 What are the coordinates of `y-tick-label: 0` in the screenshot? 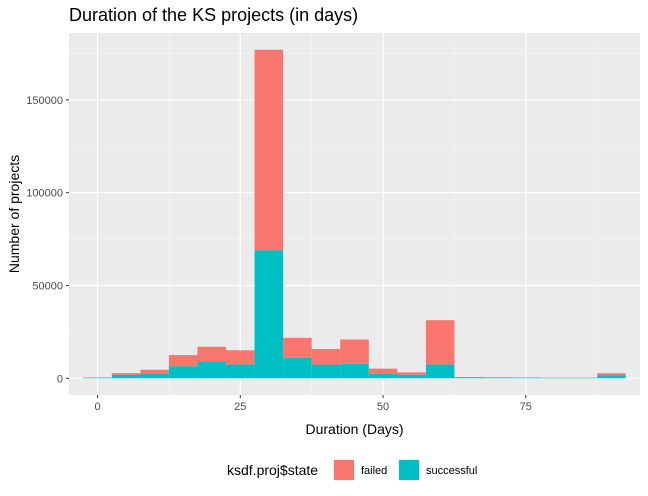 It's located at (60, 379).